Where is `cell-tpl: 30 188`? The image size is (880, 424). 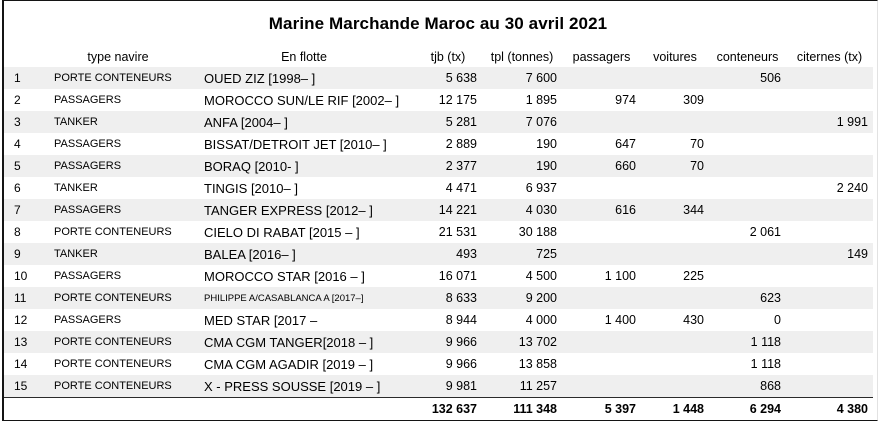 cell-tpl: 30 188 is located at coordinates (537, 232).